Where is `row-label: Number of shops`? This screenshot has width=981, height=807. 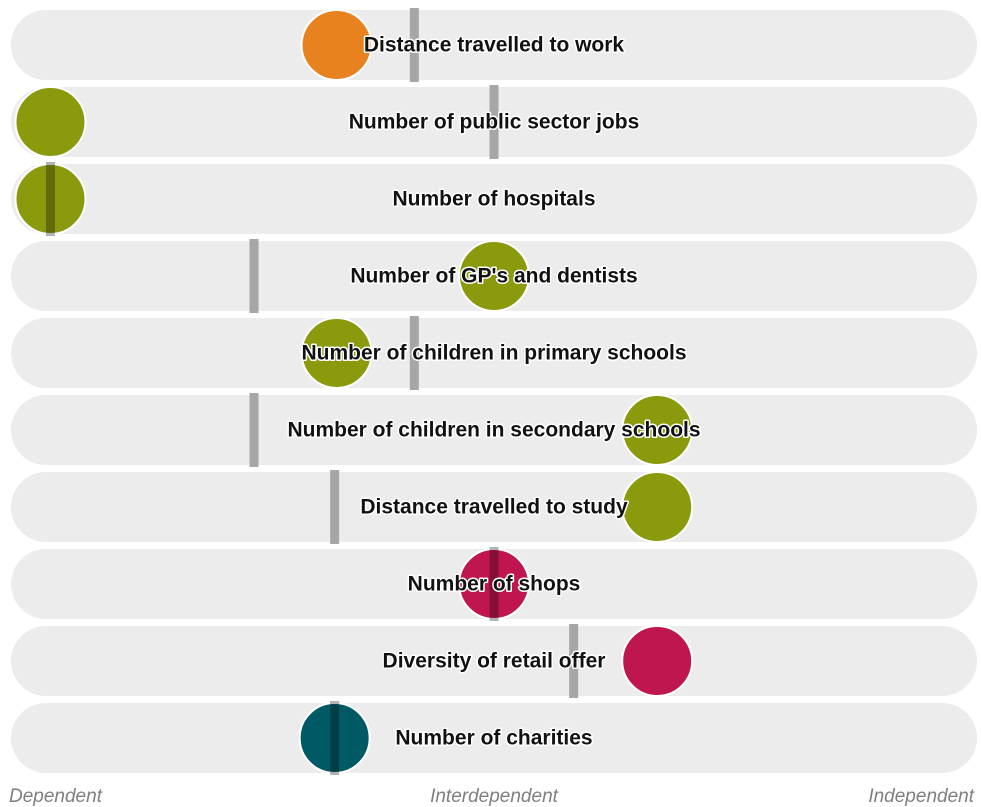
row-label: Number of shops is located at coordinates (494, 584).